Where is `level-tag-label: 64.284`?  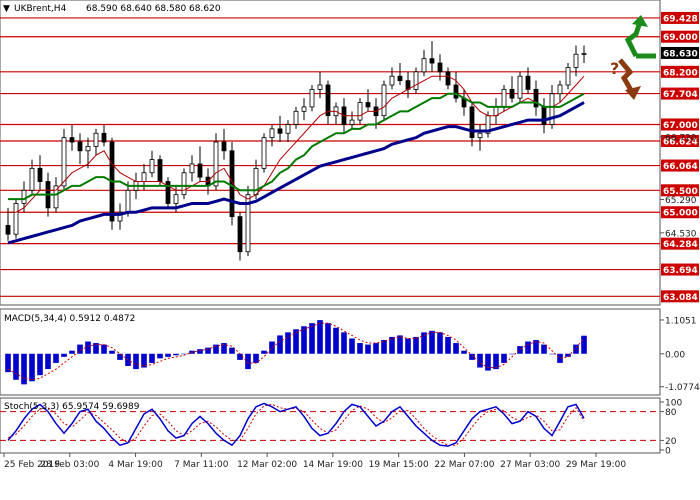
level-tag-label: 64.284 is located at coordinates (680, 245).